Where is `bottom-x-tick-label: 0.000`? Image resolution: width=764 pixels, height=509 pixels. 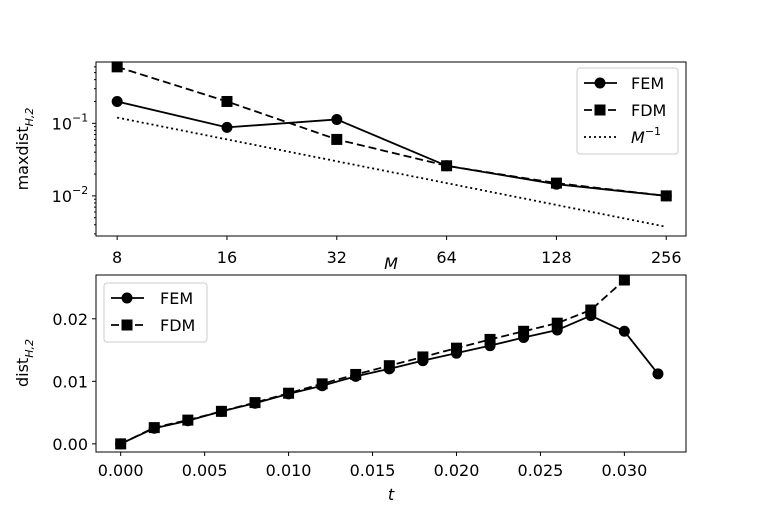 bottom-x-tick-label: 0.000 is located at coordinates (121, 470).